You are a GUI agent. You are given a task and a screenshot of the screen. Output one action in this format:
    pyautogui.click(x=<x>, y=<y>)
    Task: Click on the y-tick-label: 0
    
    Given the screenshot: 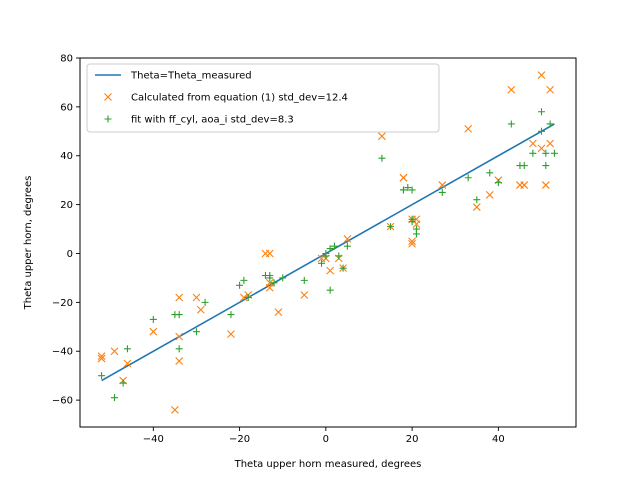 What is the action you would take?
    pyautogui.click(x=70, y=254)
    